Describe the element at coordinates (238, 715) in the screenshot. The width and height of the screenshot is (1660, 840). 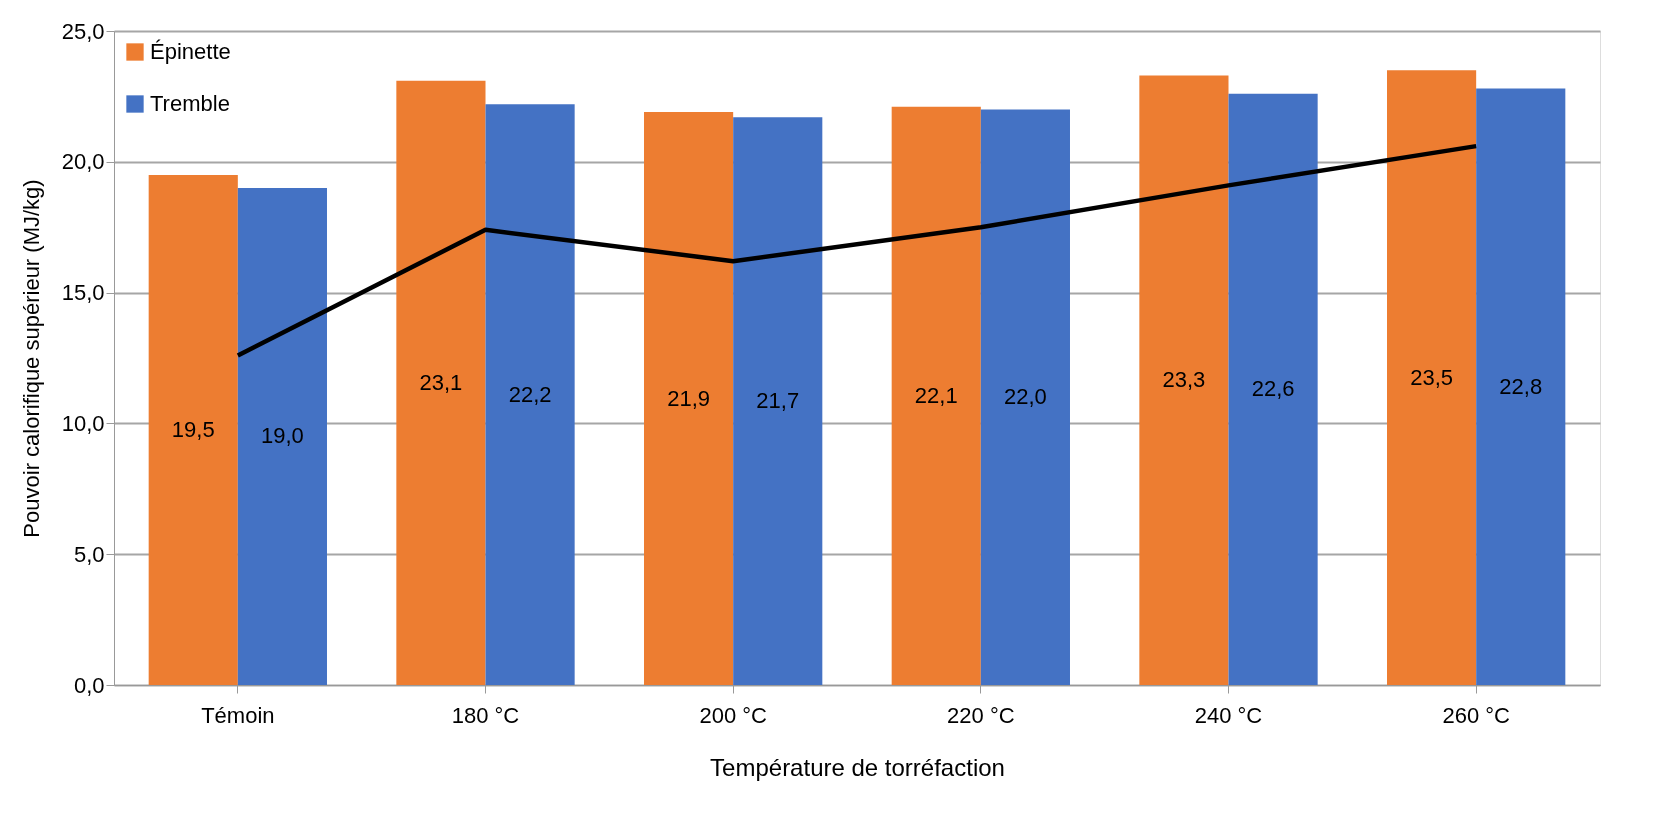
I see `x-tick-label: Témoin` at that location.